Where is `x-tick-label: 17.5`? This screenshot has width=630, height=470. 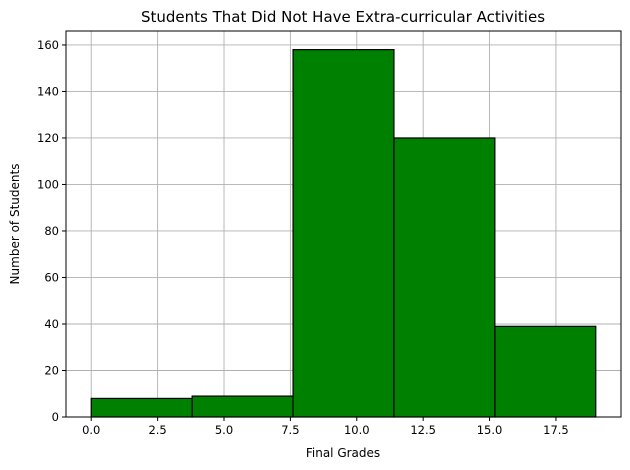
x-tick-label: 17.5 is located at coordinates (556, 430).